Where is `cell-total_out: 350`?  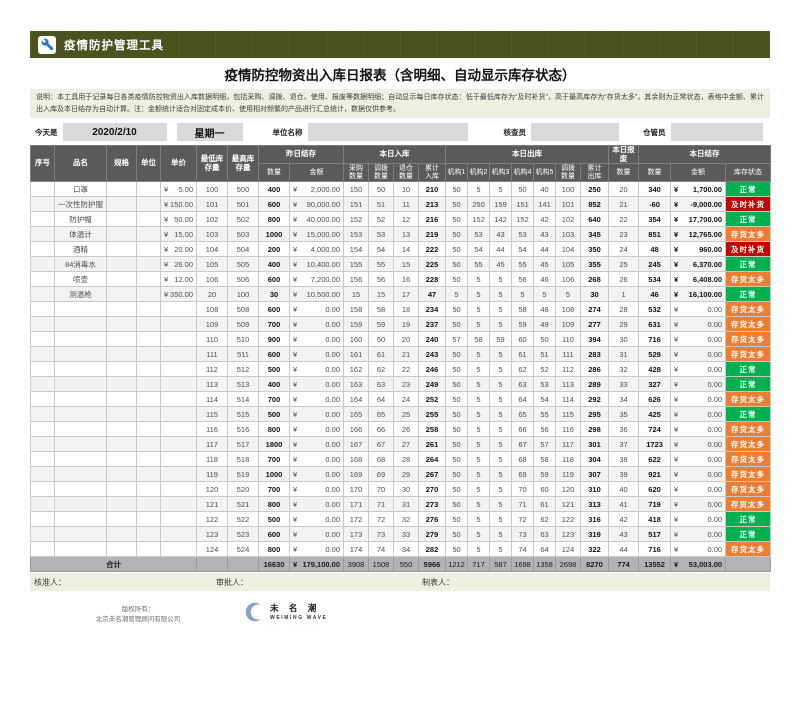
cell-total_out: 350 is located at coordinates (594, 249).